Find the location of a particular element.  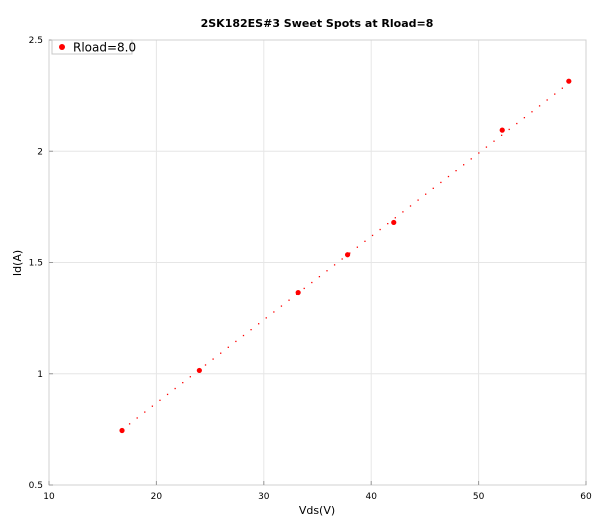

x-tick-label: 30 is located at coordinates (264, 497).